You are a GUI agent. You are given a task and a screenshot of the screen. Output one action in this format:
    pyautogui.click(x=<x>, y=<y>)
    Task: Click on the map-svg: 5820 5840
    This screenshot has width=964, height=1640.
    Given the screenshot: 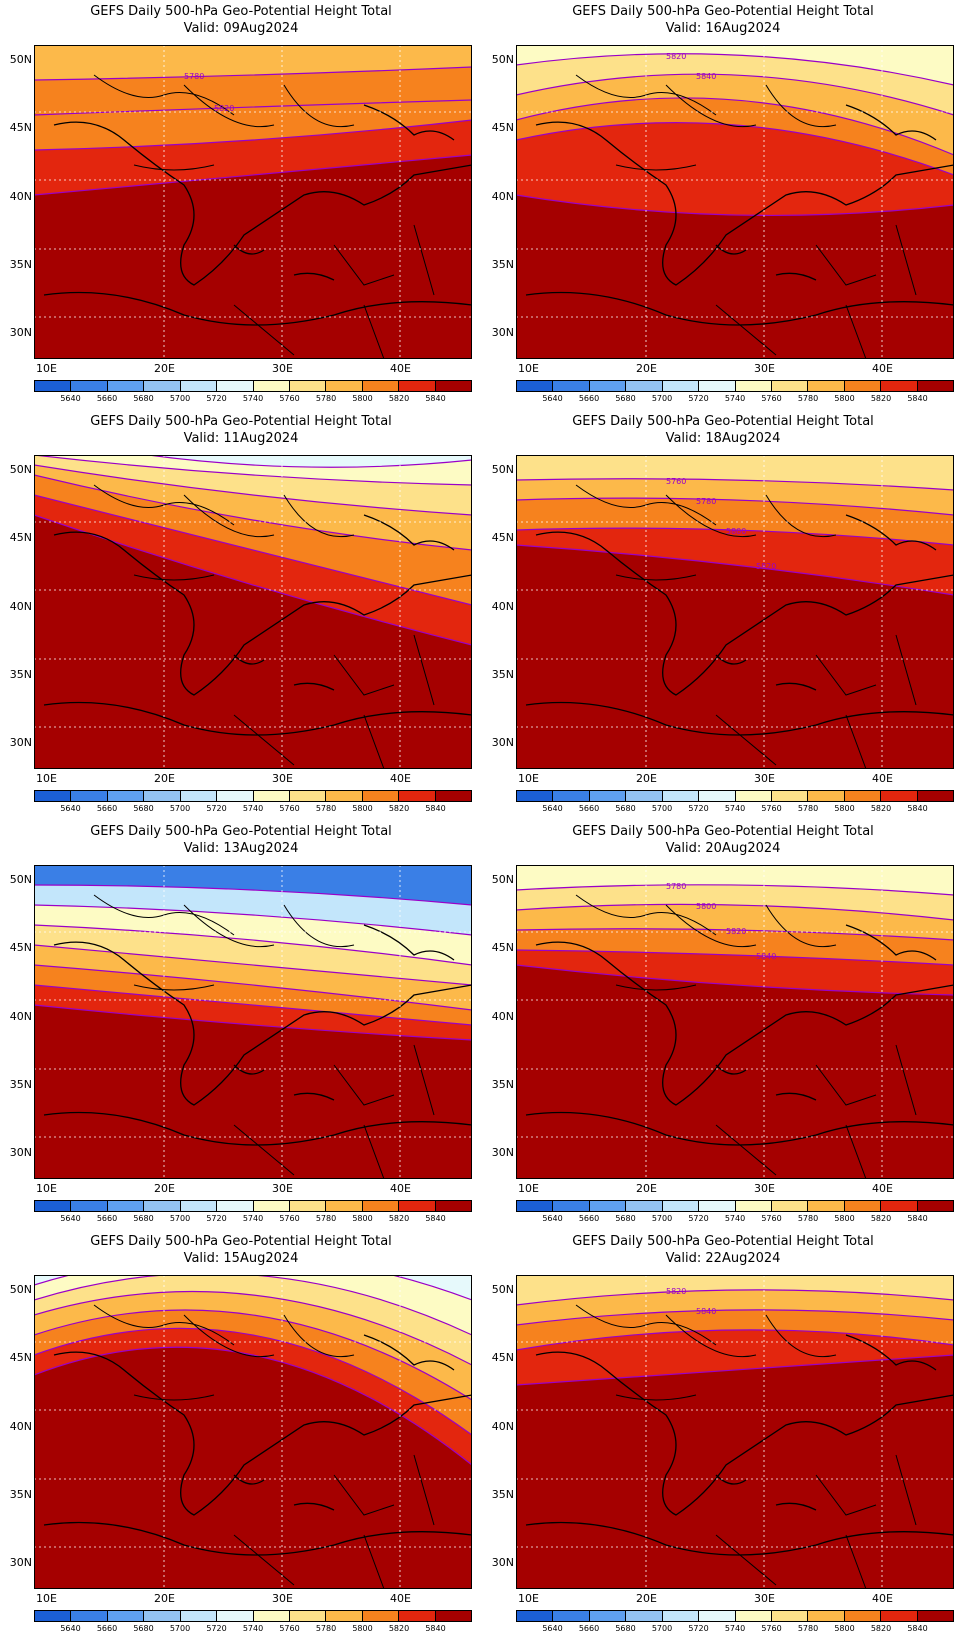 What is the action you would take?
    pyautogui.click(x=735, y=202)
    